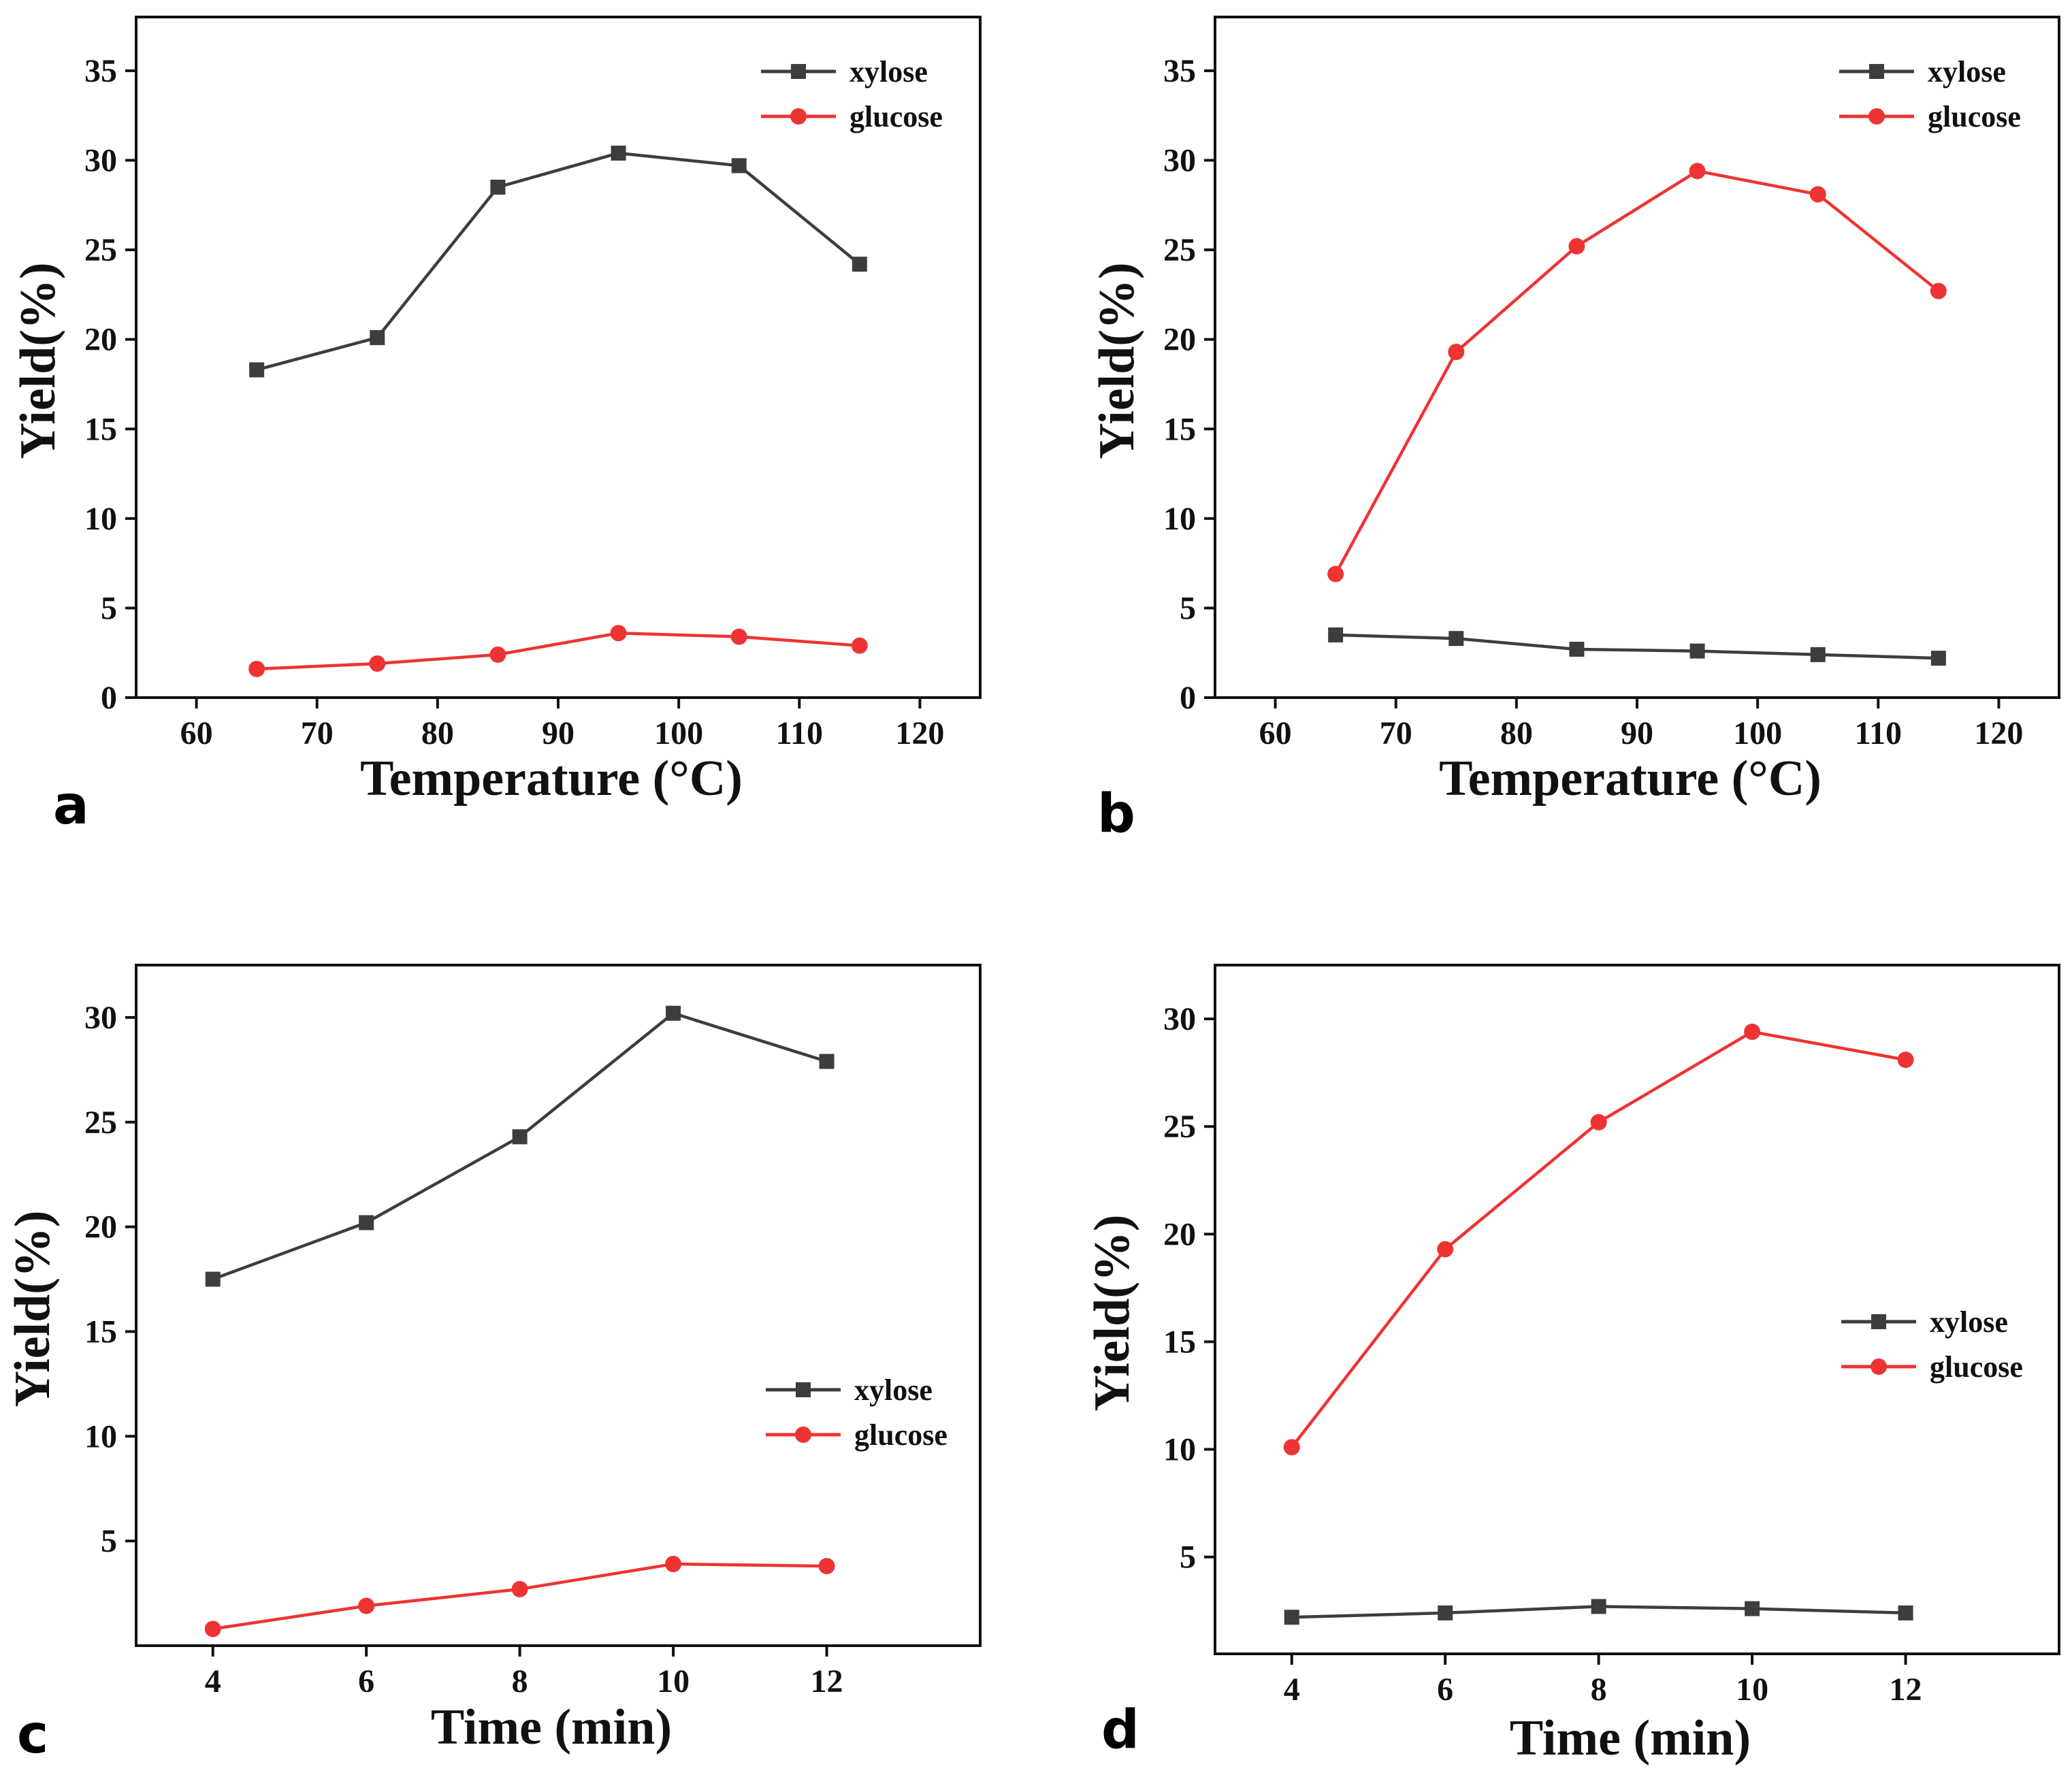 Image resolution: width=2072 pixels, height=1792 pixels. What do you see at coordinates (1598, 1239) in the screenshot?
I see `series-line-glucose` at bounding box center [1598, 1239].